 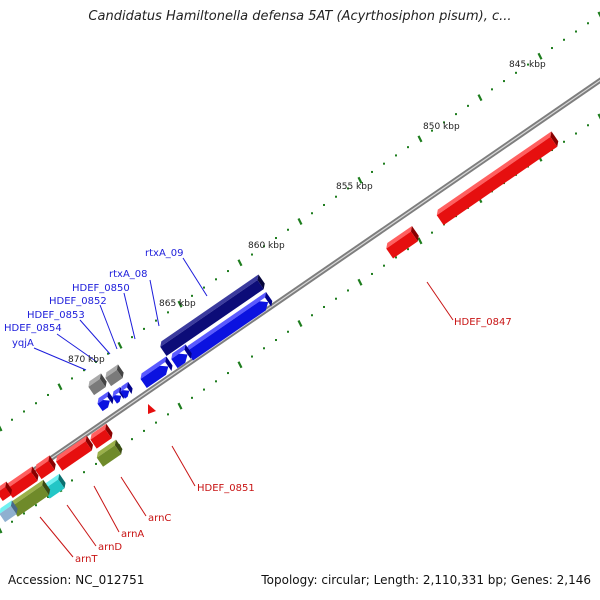 I want to click on gene-label-arnC: arnC, so click(x=159, y=518).